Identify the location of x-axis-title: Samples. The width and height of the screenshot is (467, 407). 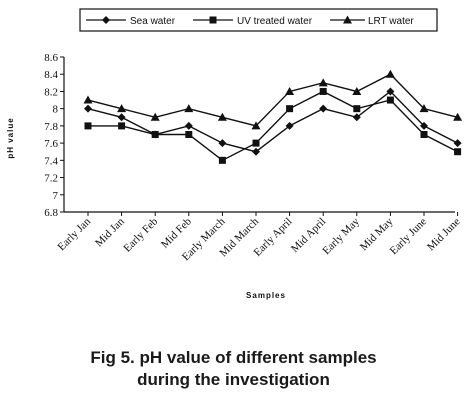
(266, 295).